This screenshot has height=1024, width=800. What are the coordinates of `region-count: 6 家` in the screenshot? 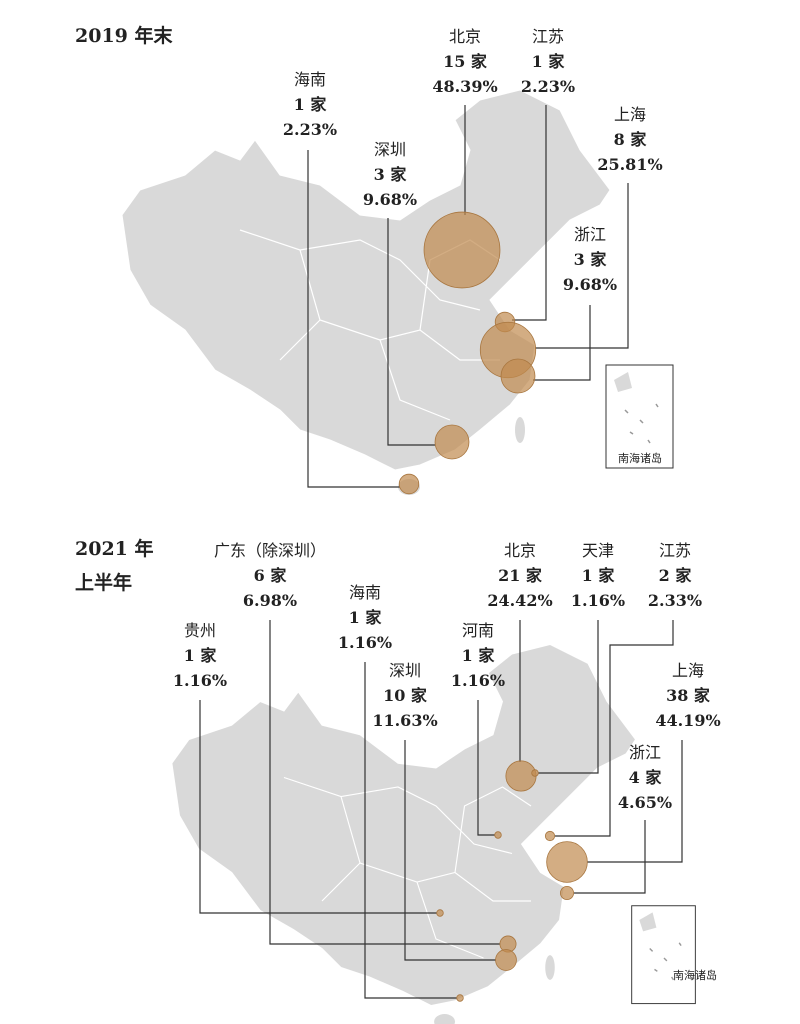 It's located at (271, 575).